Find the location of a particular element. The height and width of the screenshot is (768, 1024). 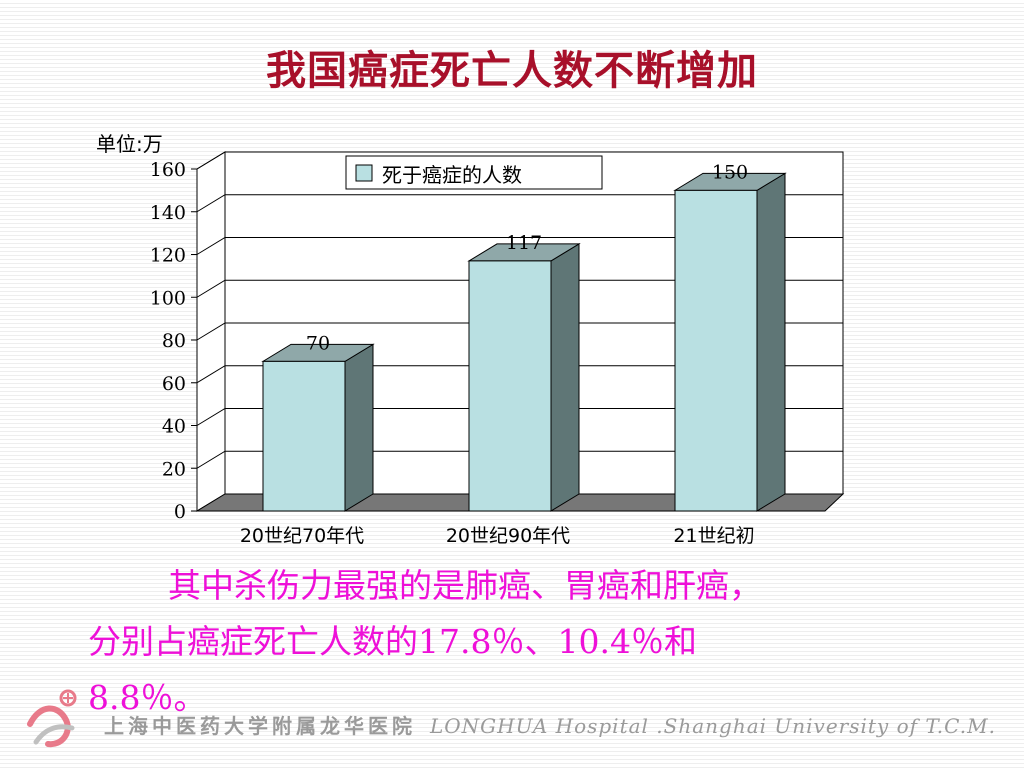

slide-title: 我国癌症死亡人数不断增加 is located at coordinates (512, 71).